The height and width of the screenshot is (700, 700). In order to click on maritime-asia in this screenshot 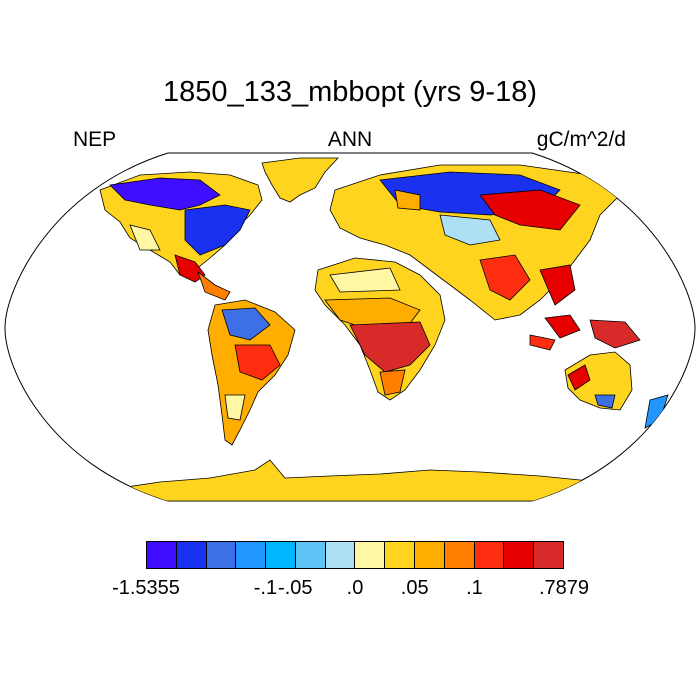, I will do `click(585, 332)`.